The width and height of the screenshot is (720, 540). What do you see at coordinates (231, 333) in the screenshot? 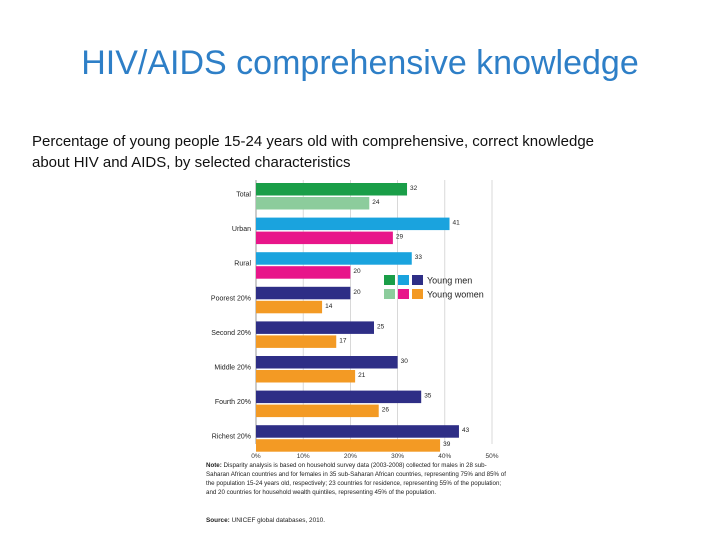
I see `category-label: Second 20%` at bounding box center [231, 333].